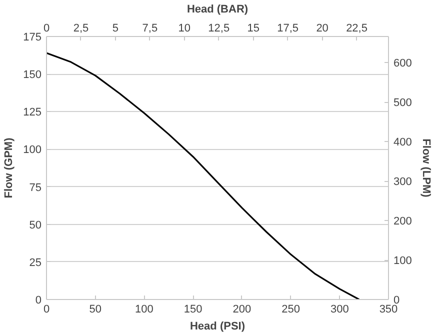 This screenshot has width=434, height=335. Describe the element at coordinates (253, 28) in the screenshot. I see `x2-tick-label: 15` at that location.